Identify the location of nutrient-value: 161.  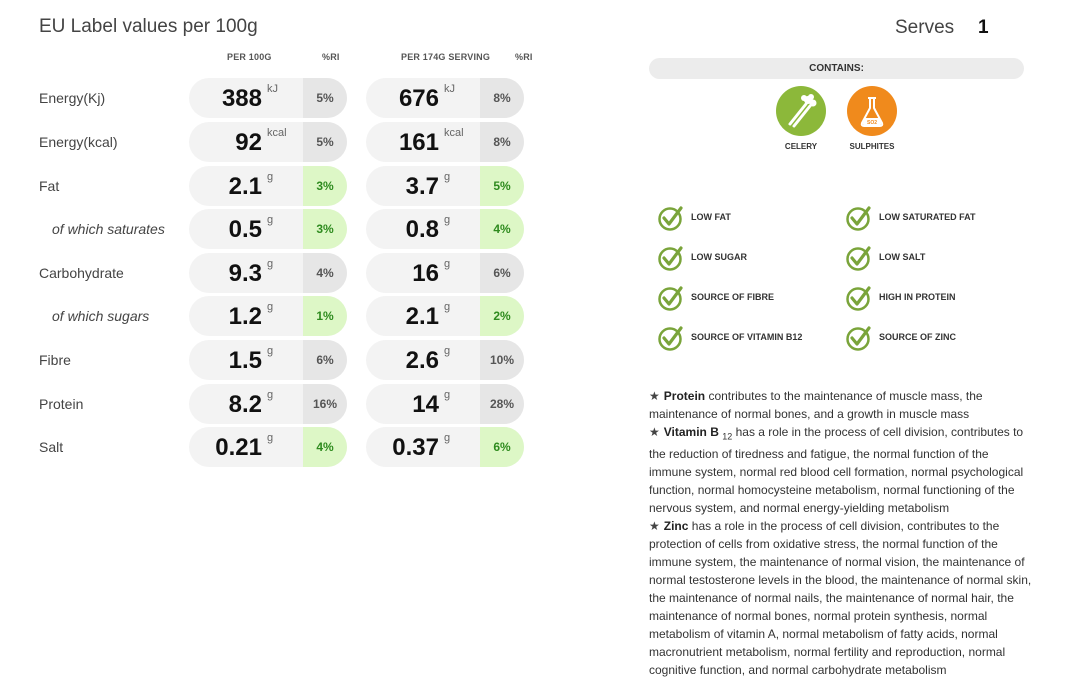
(418, 142).